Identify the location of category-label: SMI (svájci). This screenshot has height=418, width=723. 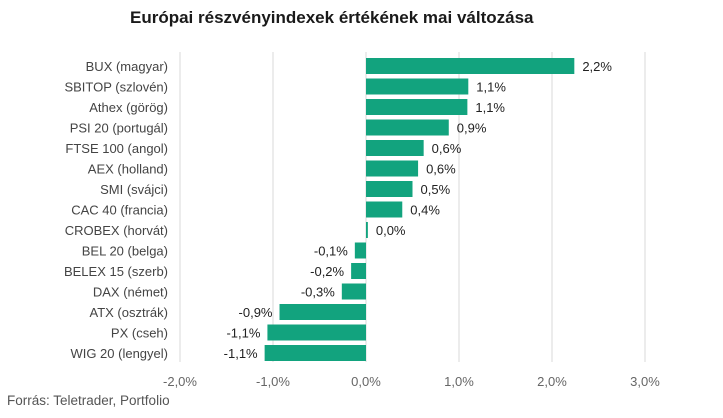
(134, 189).